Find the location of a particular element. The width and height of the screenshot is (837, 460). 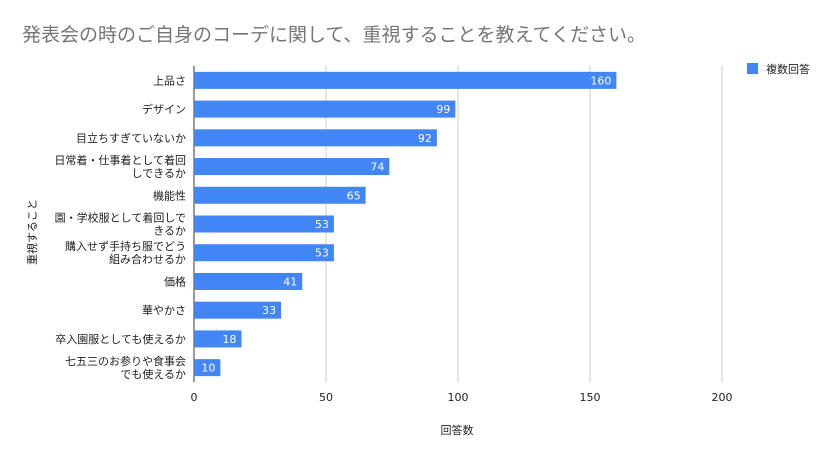

category-label: 園・学校服として着回しできるか is located at coordinates (120, 224).